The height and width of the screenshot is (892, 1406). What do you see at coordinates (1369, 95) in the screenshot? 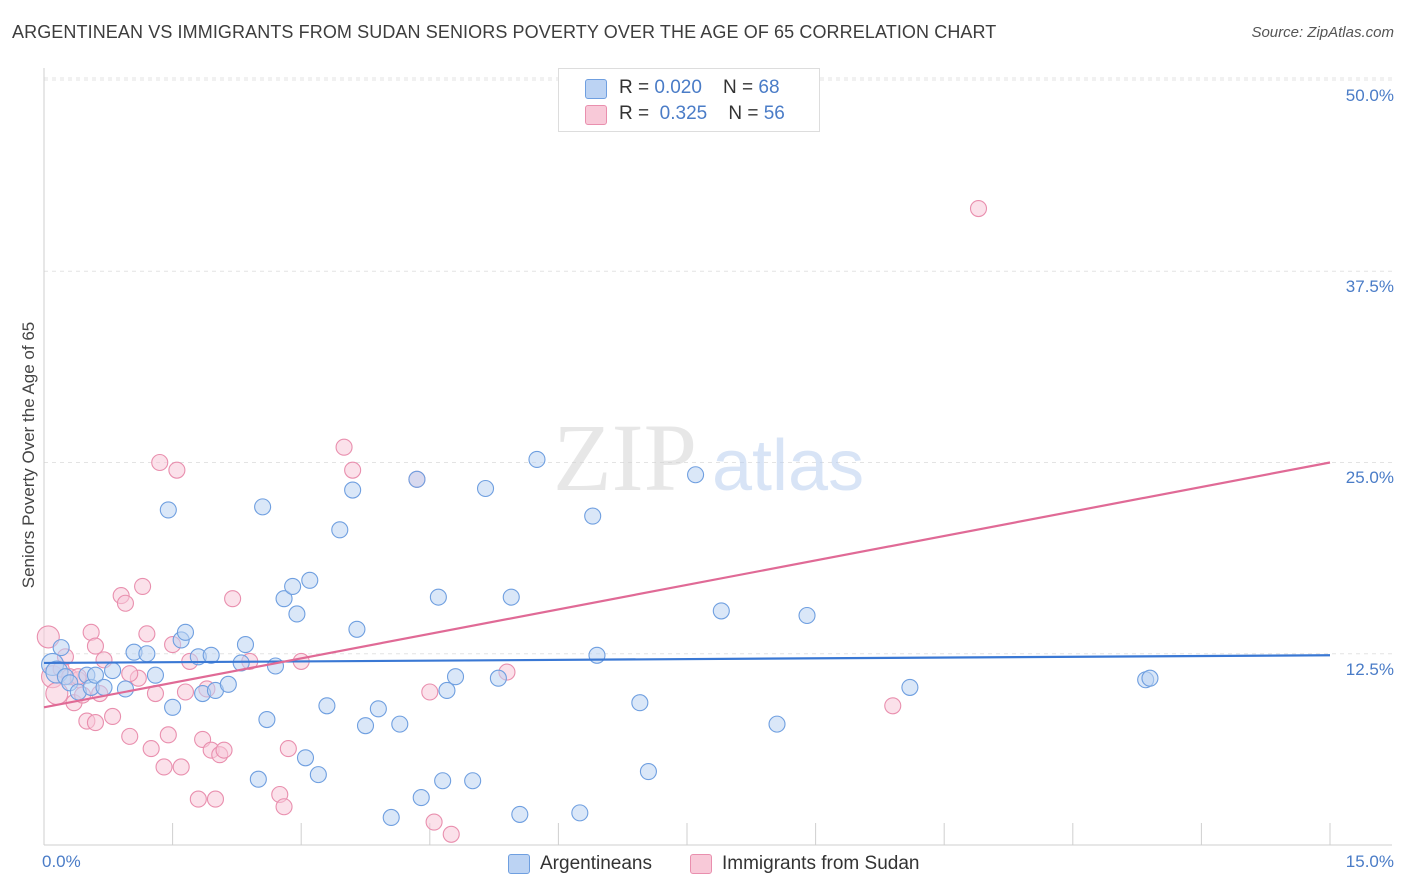
I see `y-tick-label: 50.0%` at bounding box center [1369, 95].